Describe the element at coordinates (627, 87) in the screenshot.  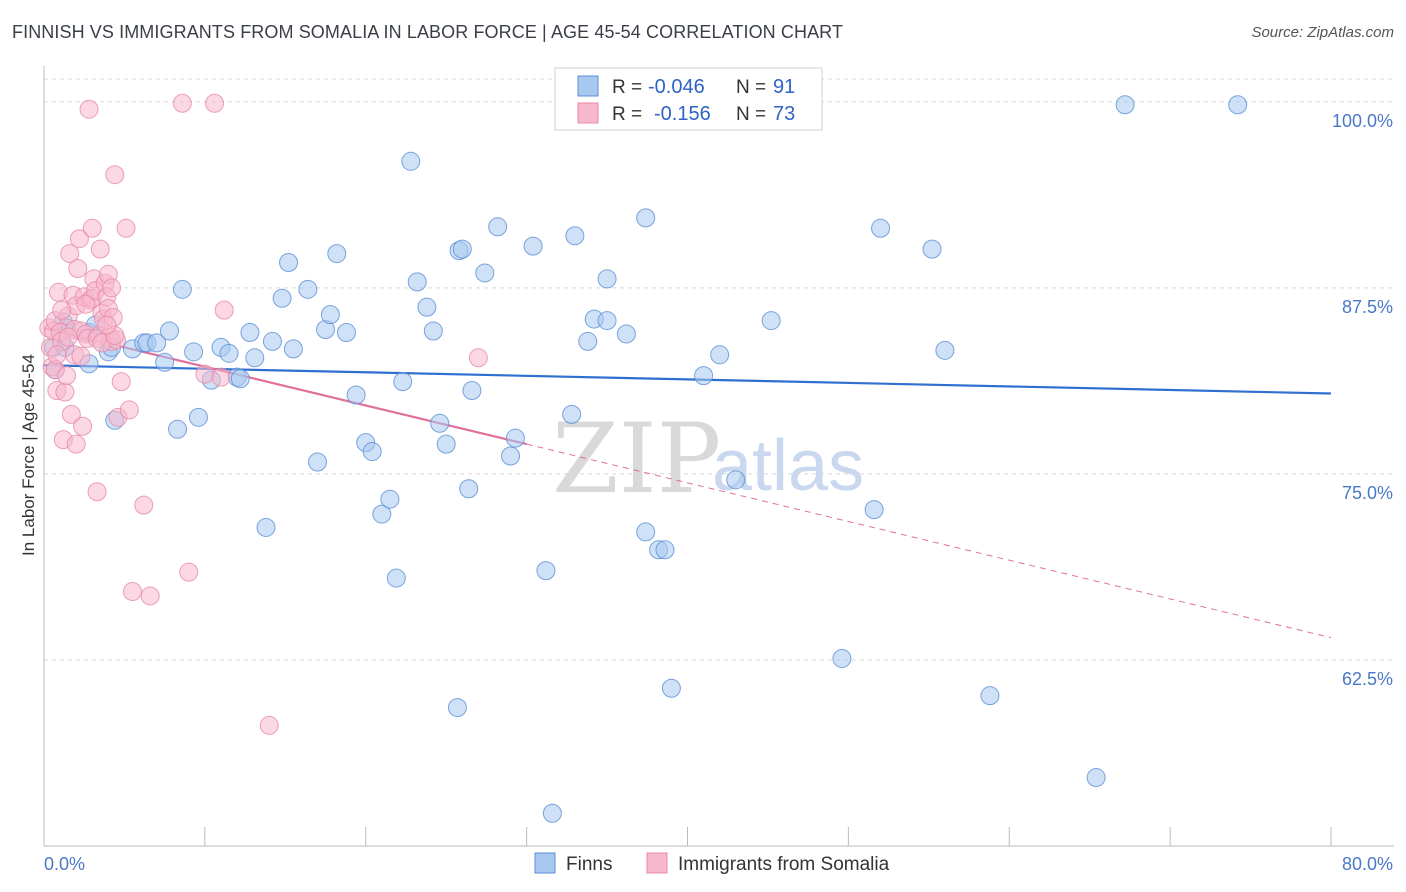
I see `legend-finns-r-label: R =` at that location.